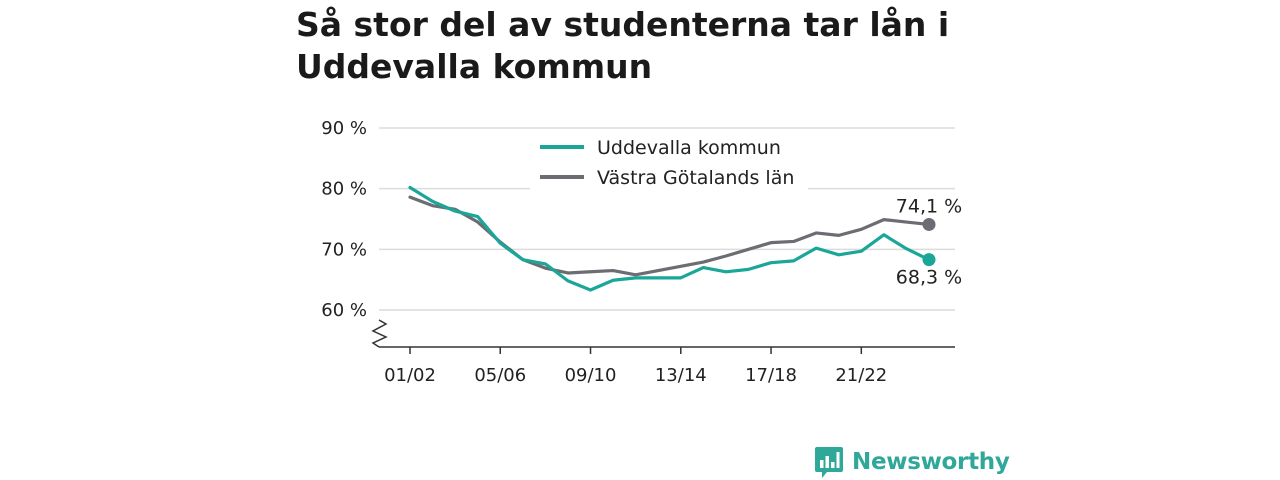  What do you see at coordinates (591, 375) in the screenshot?
I see `x-tick-label: 09/10` at bounding box center [591, 375].